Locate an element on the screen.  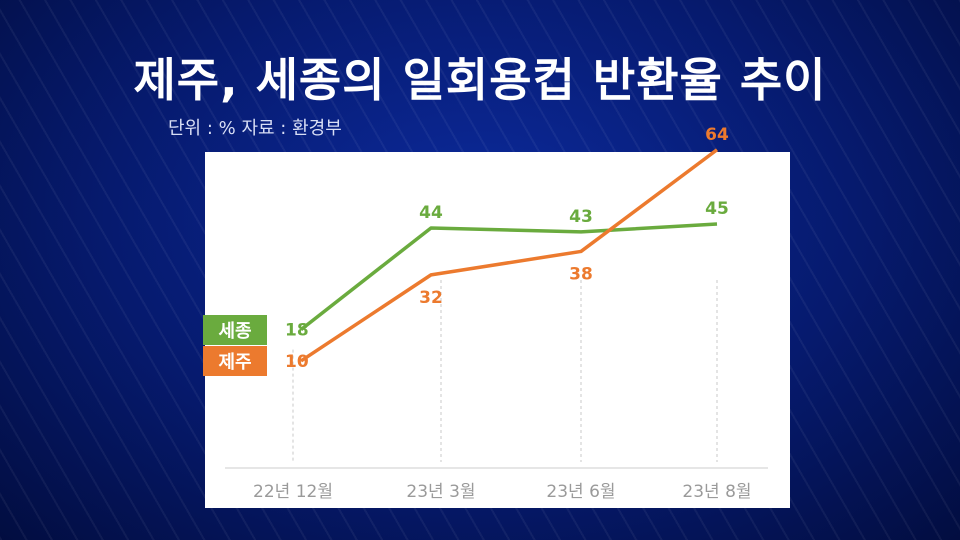
x-tick-label: 22년 12월 is located at coordinates (293, 492).